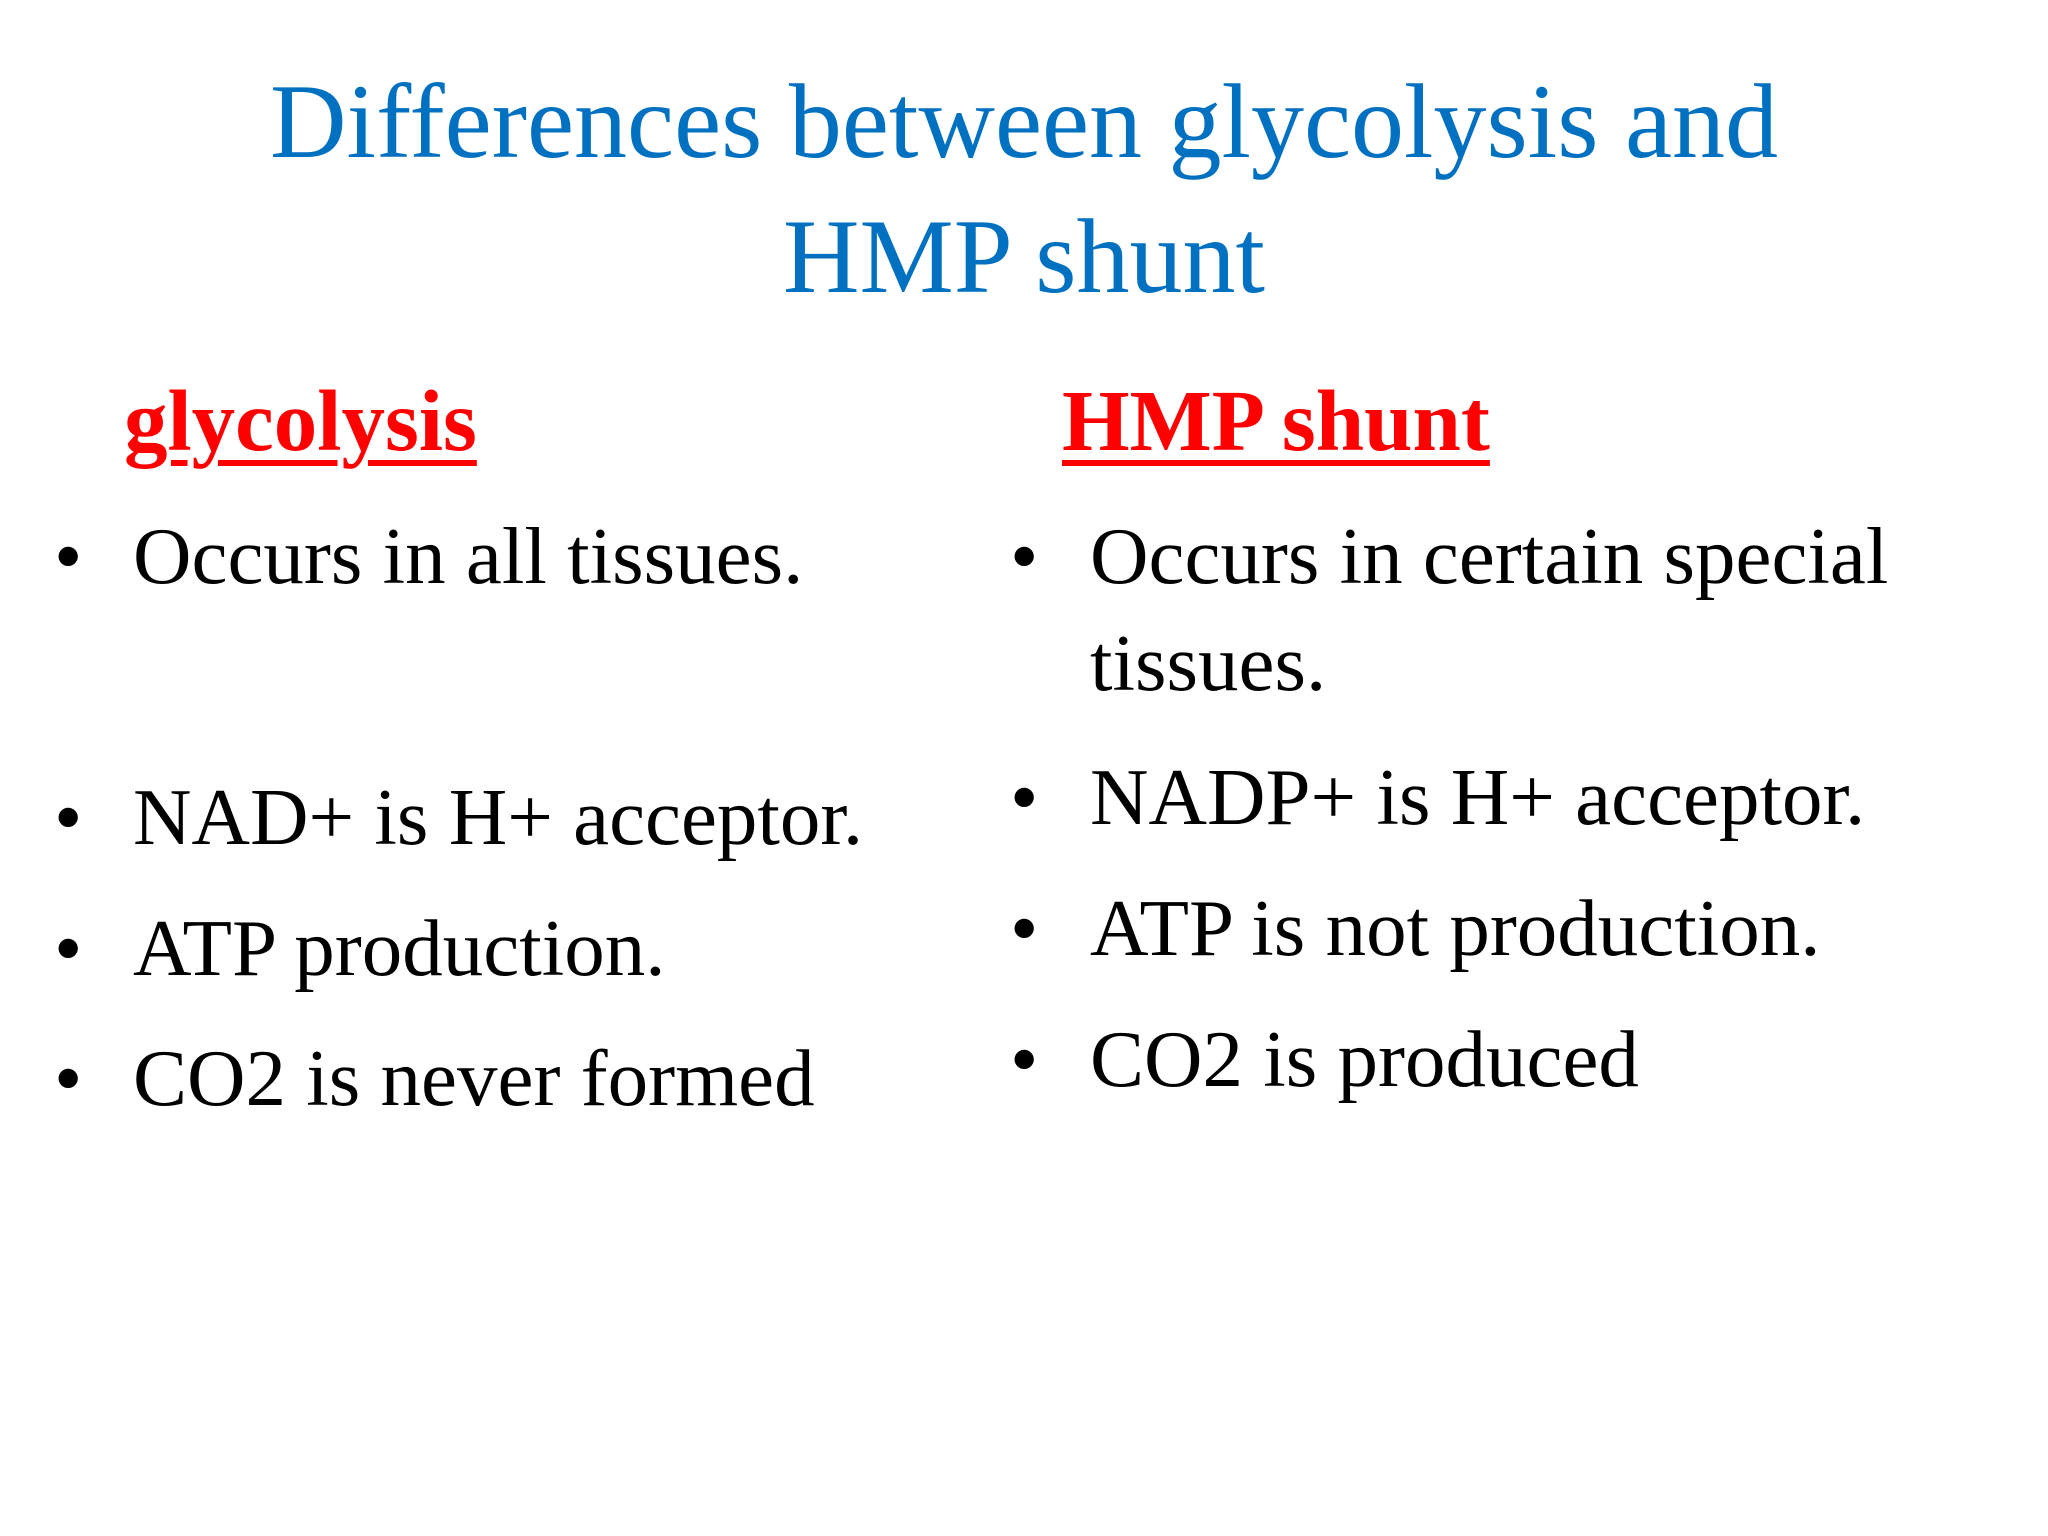 The width and height of the screenshot is (2048, 1536). What do you see at coordinates (1364, 1059) in the screenshot?
I see `hmp-item: CO2 is produced` at bounding box center [1364, 1059].